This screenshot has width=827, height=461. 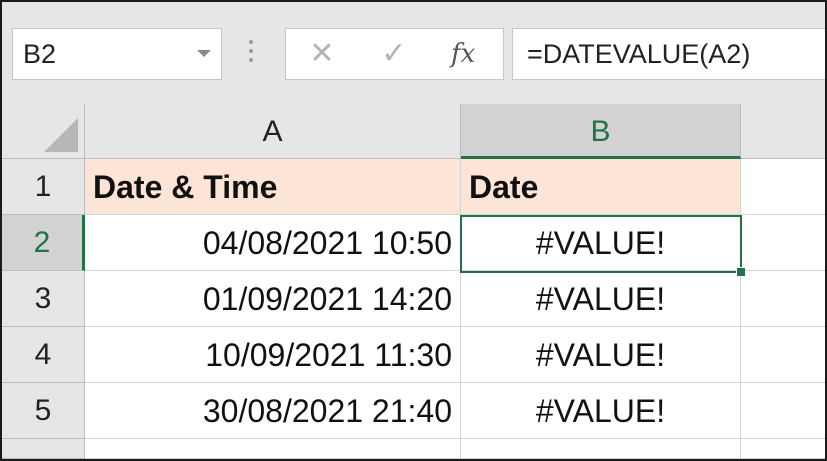 I want to click on cell-b2: #VALUE!, so click(x=601, y=243).